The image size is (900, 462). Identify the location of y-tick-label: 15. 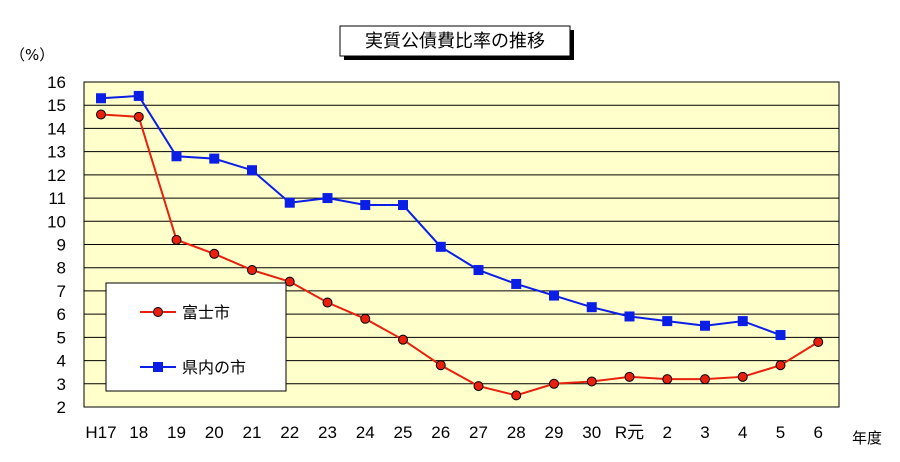
(56, 105).